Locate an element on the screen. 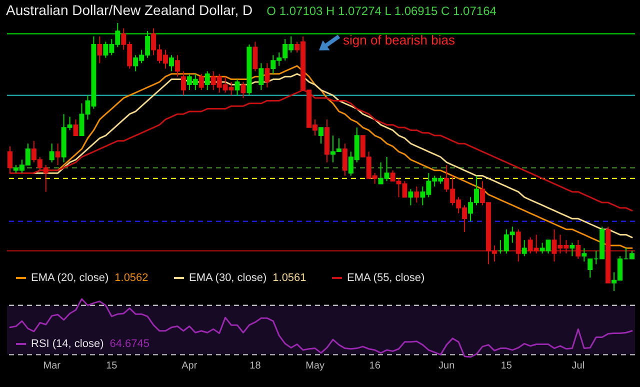 This screenshot has height=387, width=640. x-tick-label: Mar is located at coordinates (52, 366).